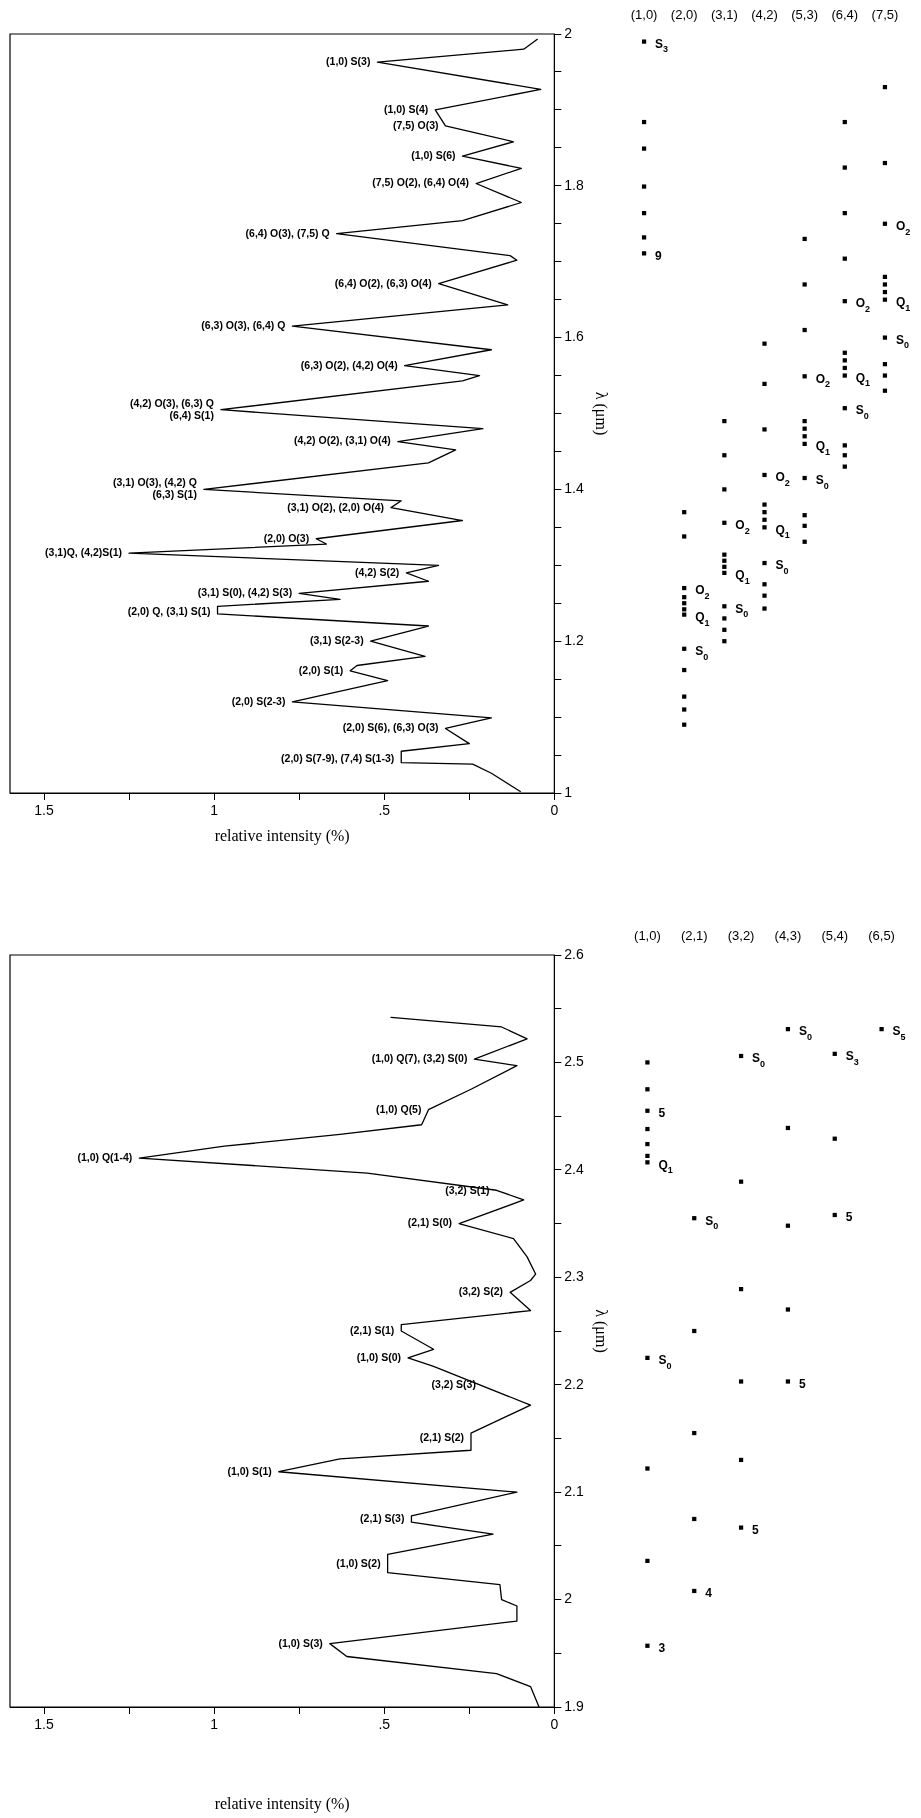 Image resolution: width=921 pixels, height=1818 pixels. What do you see at coordinates (379, 1356) in the screenshot?
I see `annotation: (1,0) S(0)` at bounding box center [379, 1356].